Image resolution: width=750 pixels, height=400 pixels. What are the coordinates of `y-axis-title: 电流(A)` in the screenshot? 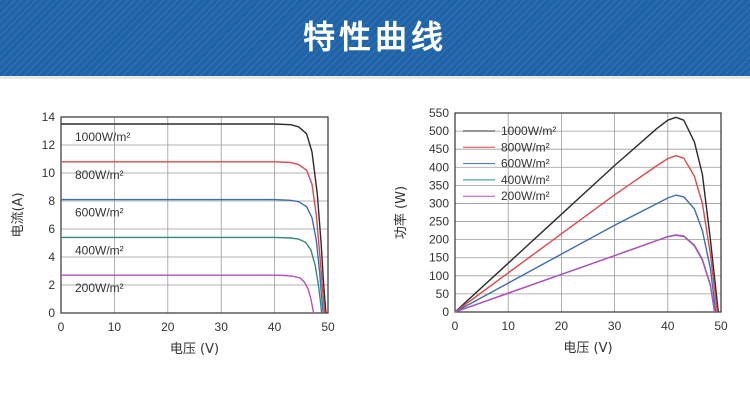 It's located at (18, 214).